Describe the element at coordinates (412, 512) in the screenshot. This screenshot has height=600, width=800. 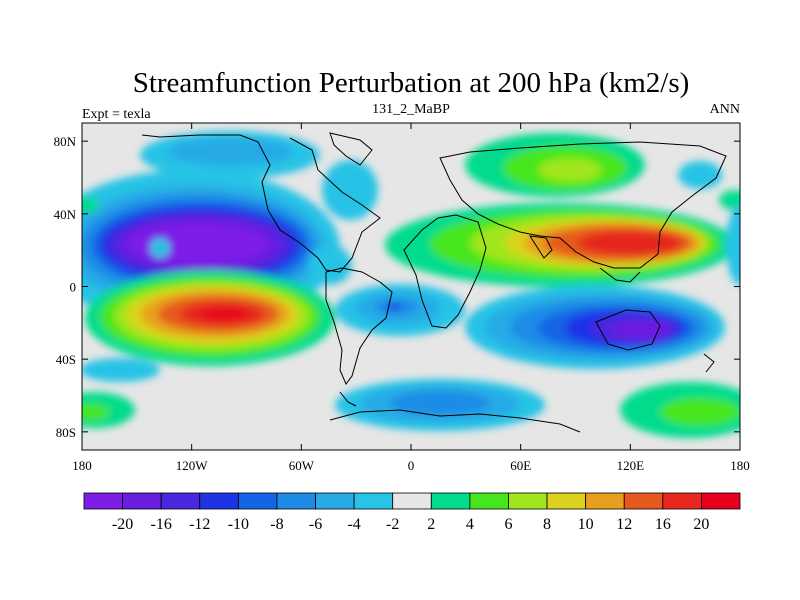
I see `colorbar: -20 -16 -12 -10 -8 -6 -4 -2 2 4 6 8 10 12 16 20` at that location.